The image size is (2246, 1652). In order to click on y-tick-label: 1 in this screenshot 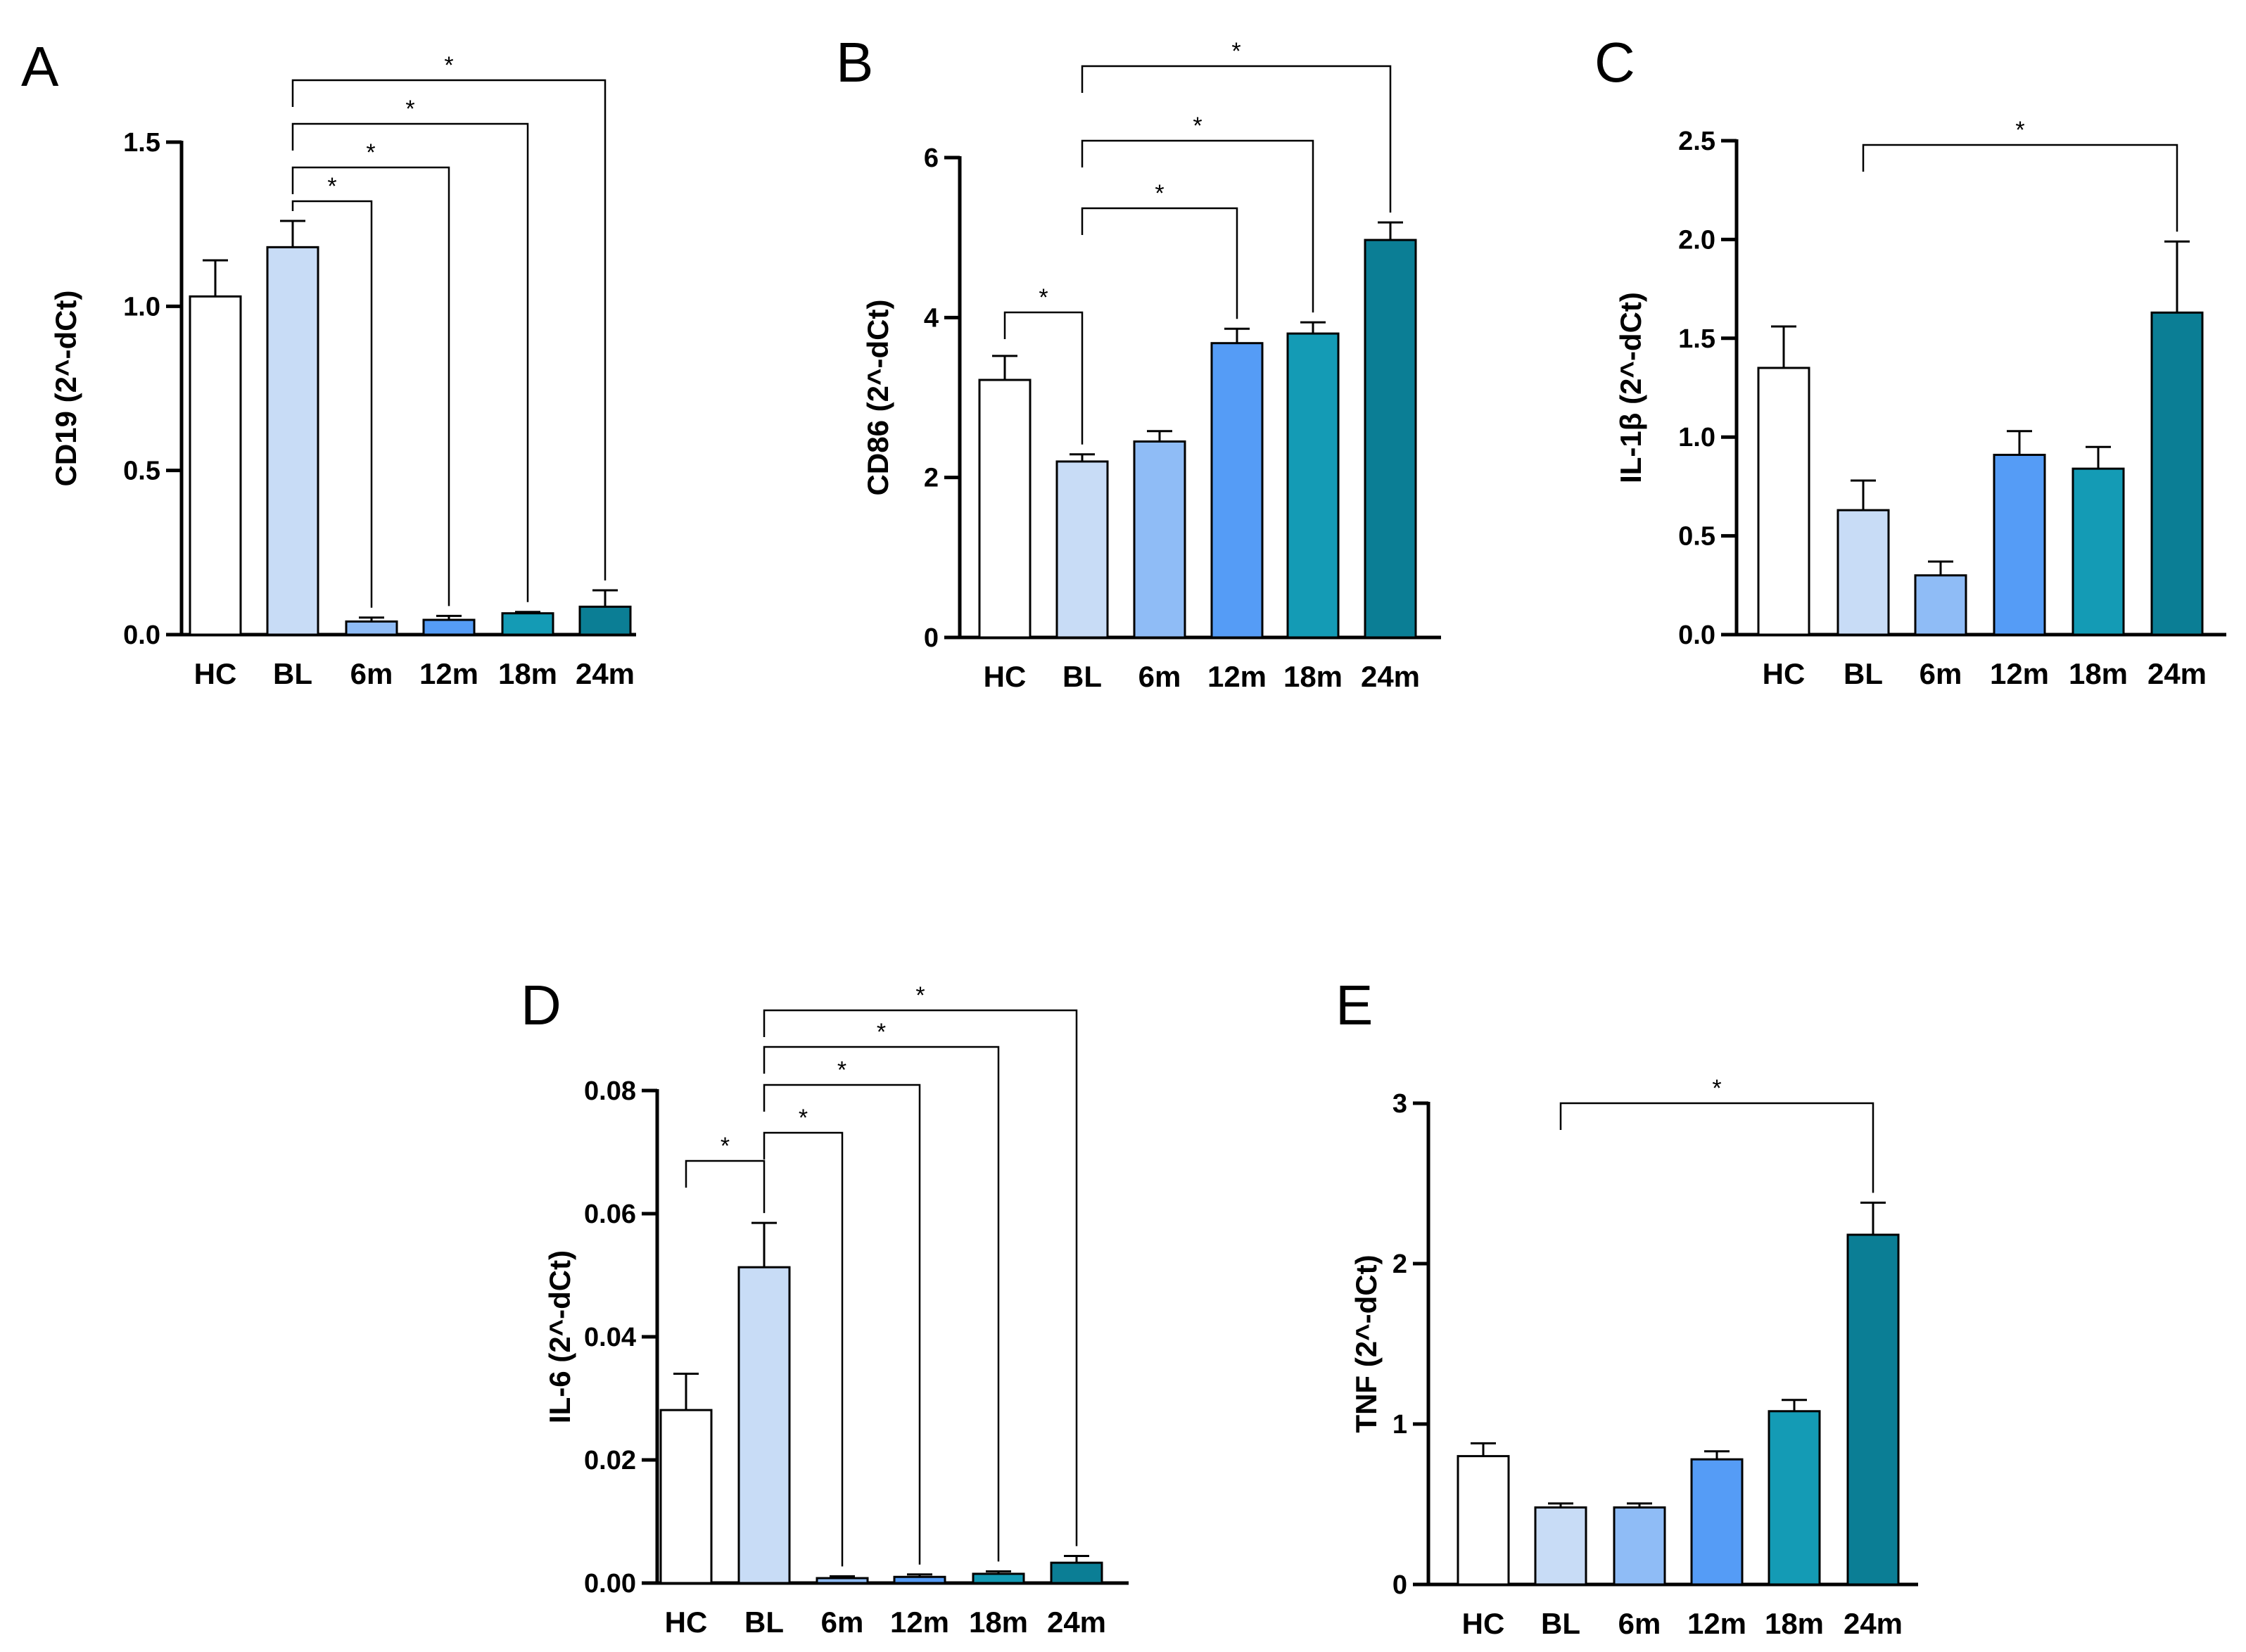, I will do `click(1400, 1425)`.